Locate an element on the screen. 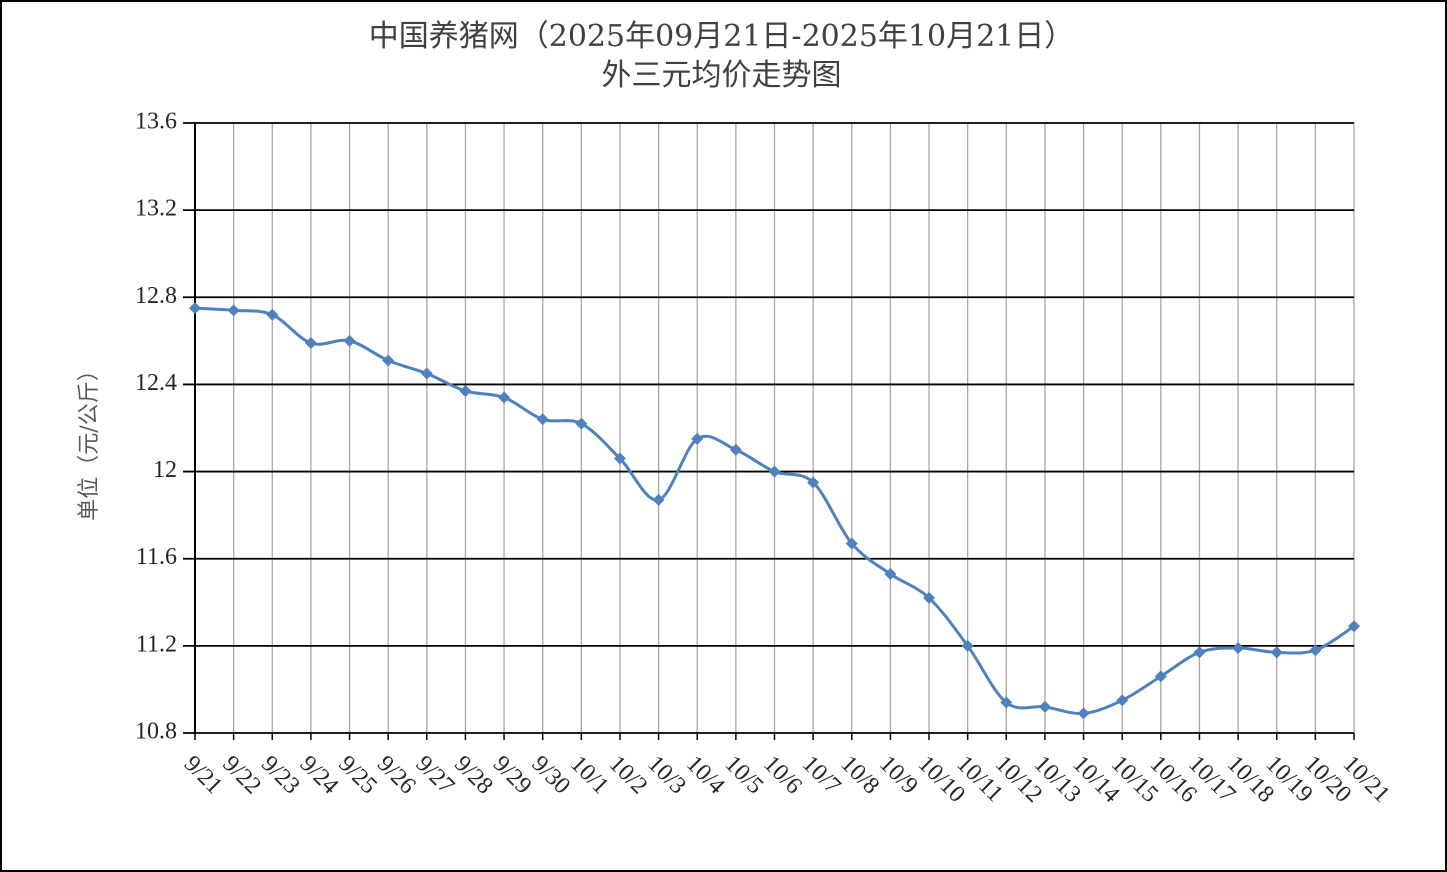 The image size is (1447, 872). x-tick-label: 9/26 is located at coordinates (396, 775).